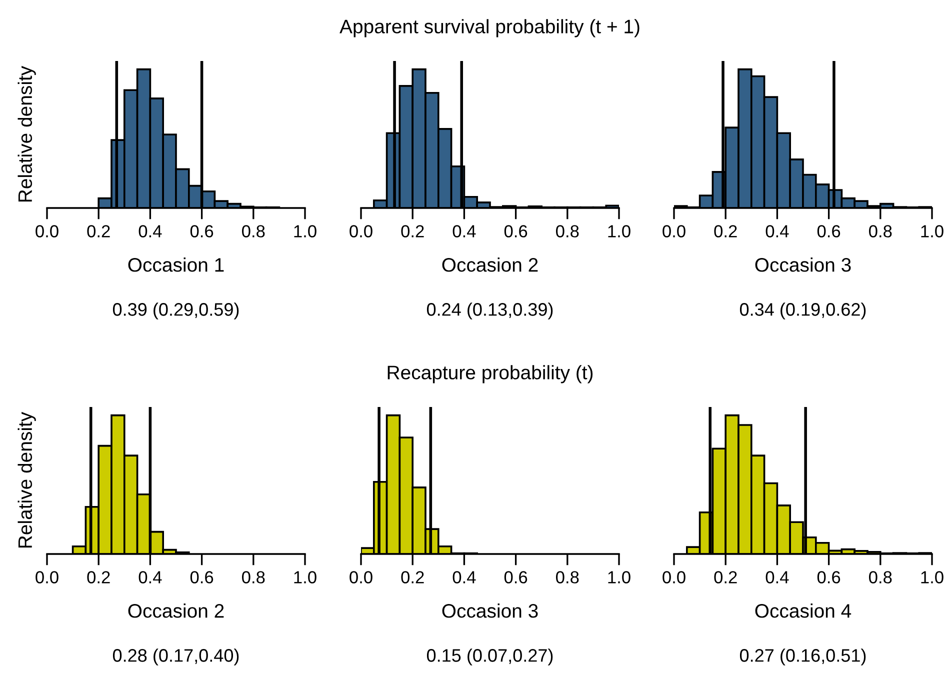  I want to click on text: 0.15 (0.07,0.27), so click(489, 657).